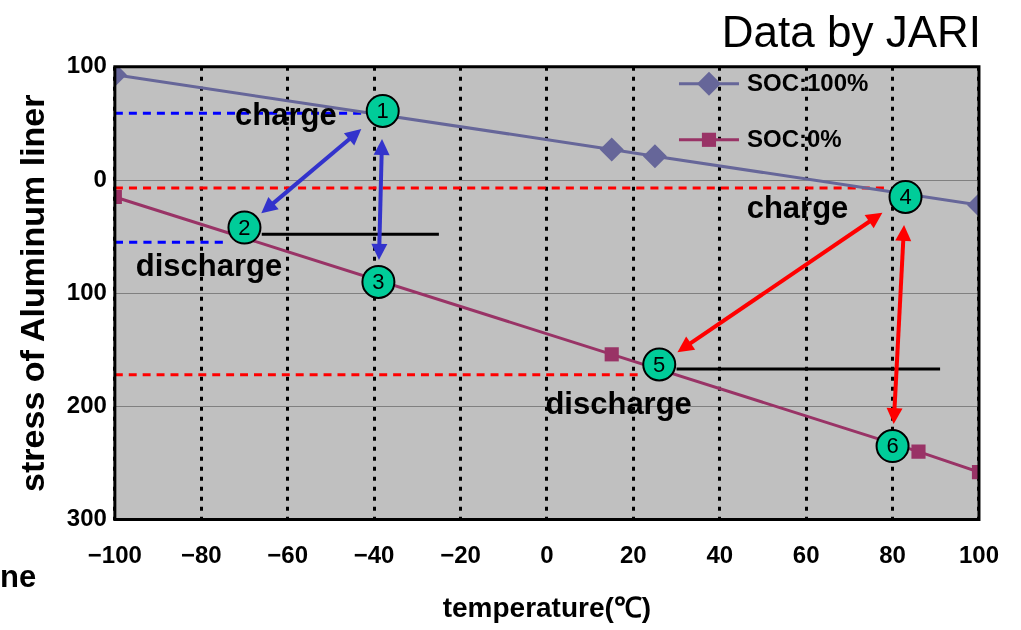 The width and height of the screenshot is (1021, 630). Describe the element at coordinates (86, 518) in the screenshot. I see `y-tick-label: 300` at that location.